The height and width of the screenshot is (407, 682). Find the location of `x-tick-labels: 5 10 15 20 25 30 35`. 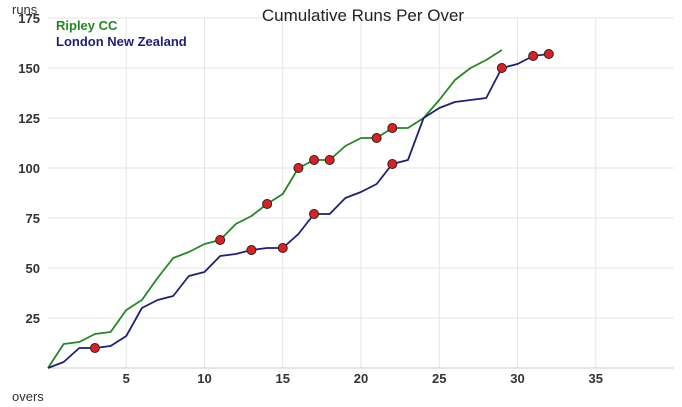

x-tick-labels: 5 10 15 20 25 30 35 is located at coordinates (363, 378).